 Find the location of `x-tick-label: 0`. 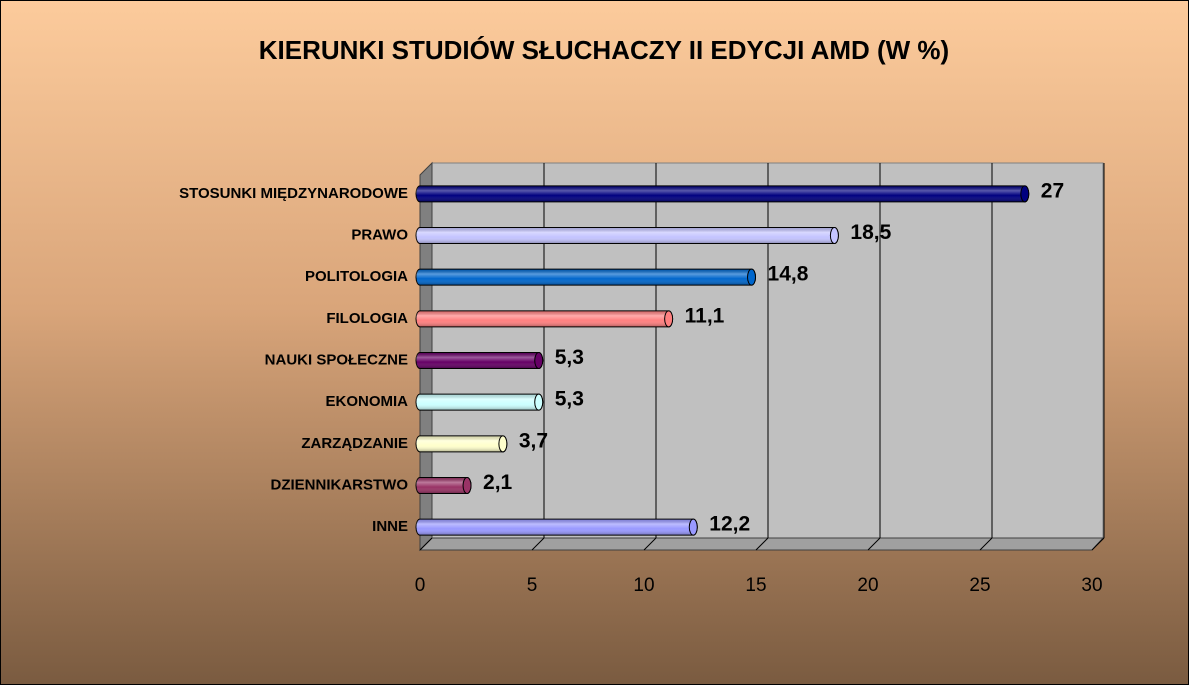

x-tick-label: 0 is located at coordinates (420, 585).